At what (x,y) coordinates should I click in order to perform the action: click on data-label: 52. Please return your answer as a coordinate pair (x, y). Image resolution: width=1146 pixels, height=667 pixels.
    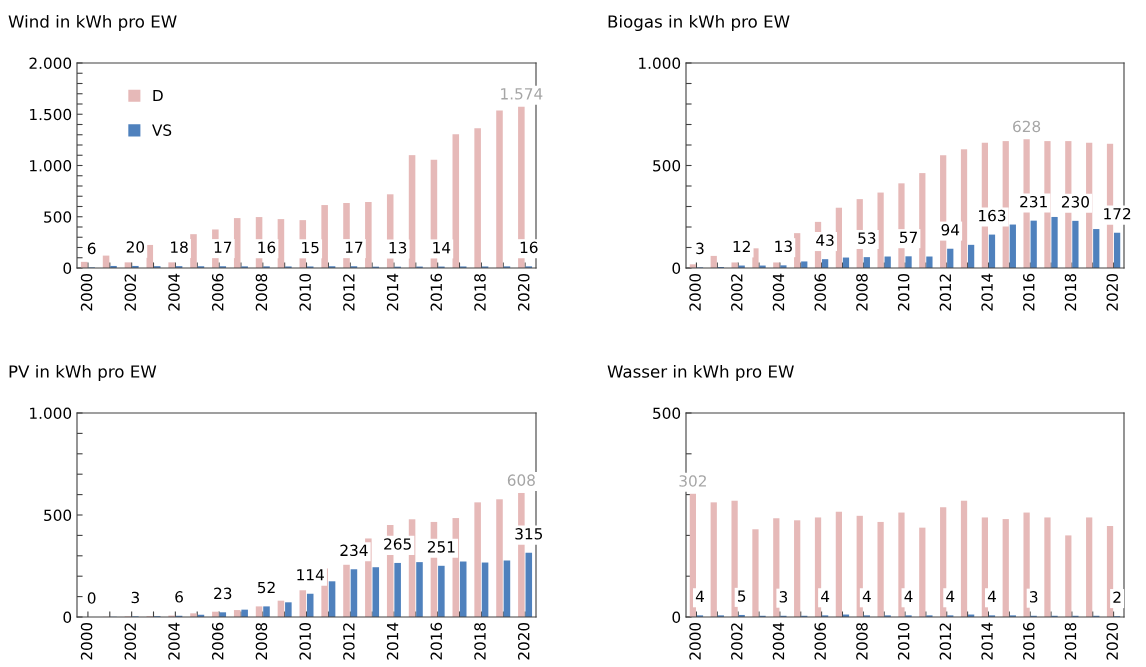
    Looking at the image, I should click on (266, 587).